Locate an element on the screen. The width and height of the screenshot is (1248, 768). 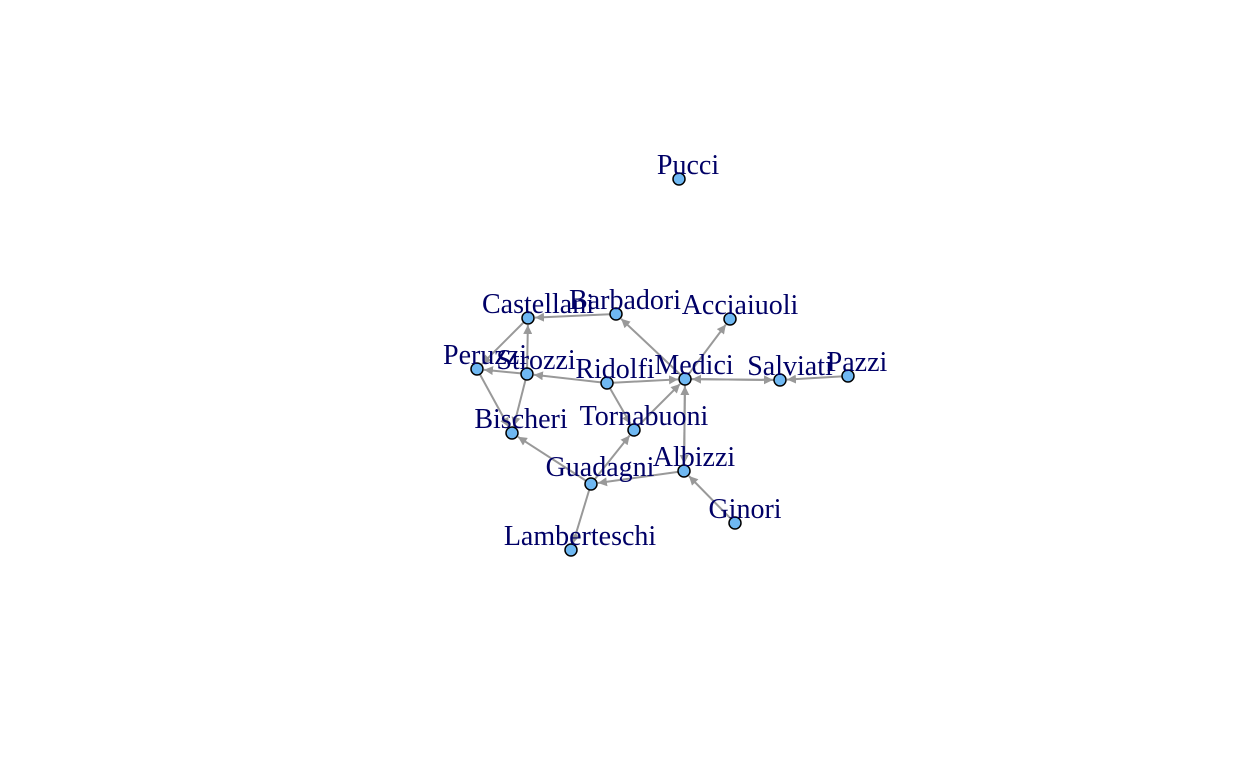
edge-peruzzi-to-bischeri is located at coordinates (494, 400).